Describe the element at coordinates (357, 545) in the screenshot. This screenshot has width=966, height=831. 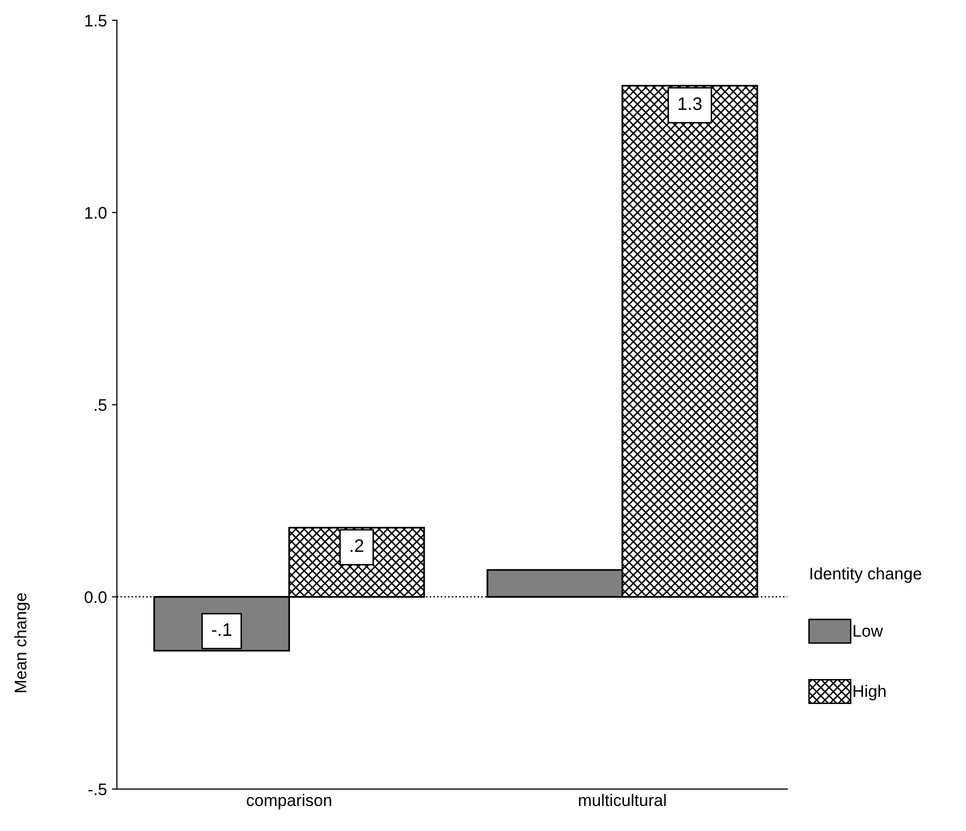
I see `data-label: .2` at that location.